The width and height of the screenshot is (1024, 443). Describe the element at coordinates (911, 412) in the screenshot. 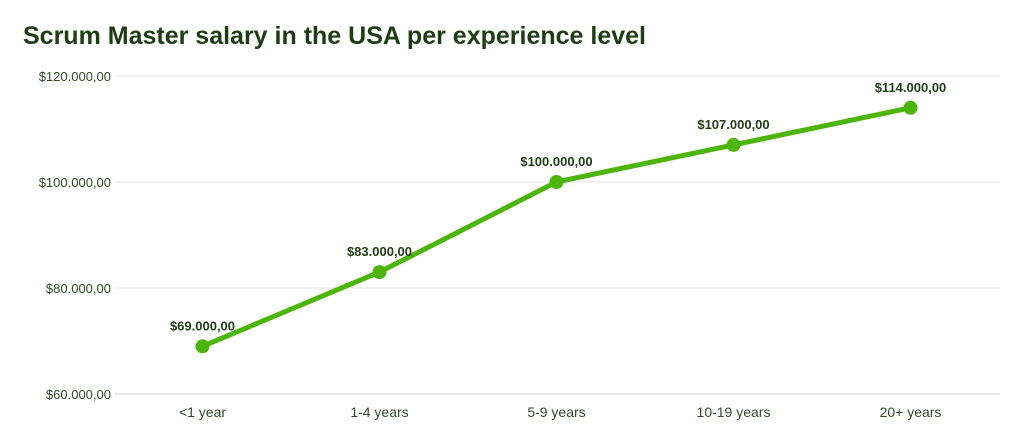

I see `x-tick-label: 20+ years` at that location.